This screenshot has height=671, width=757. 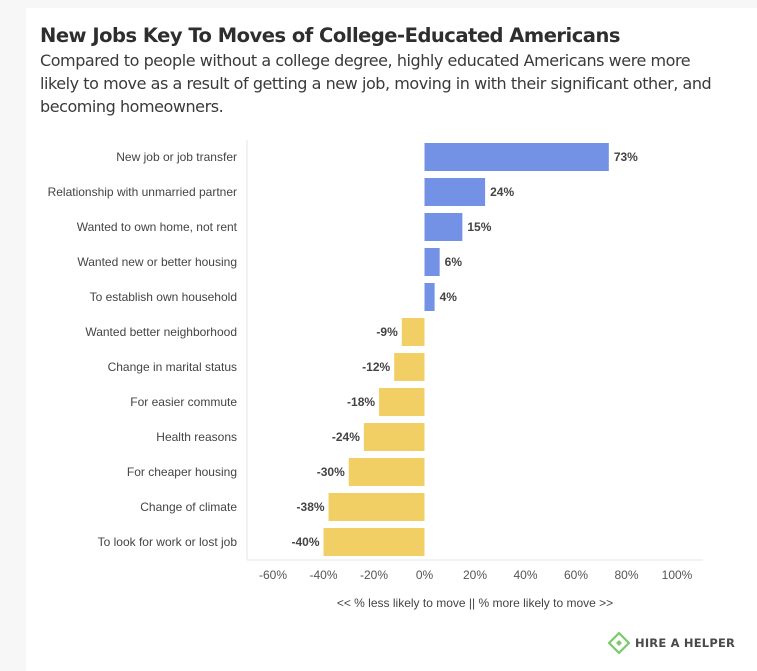 What do you see at coordinates (376, 367) in the screenshot?
I see `data-label: -12%` at bounding box center [376, 367].